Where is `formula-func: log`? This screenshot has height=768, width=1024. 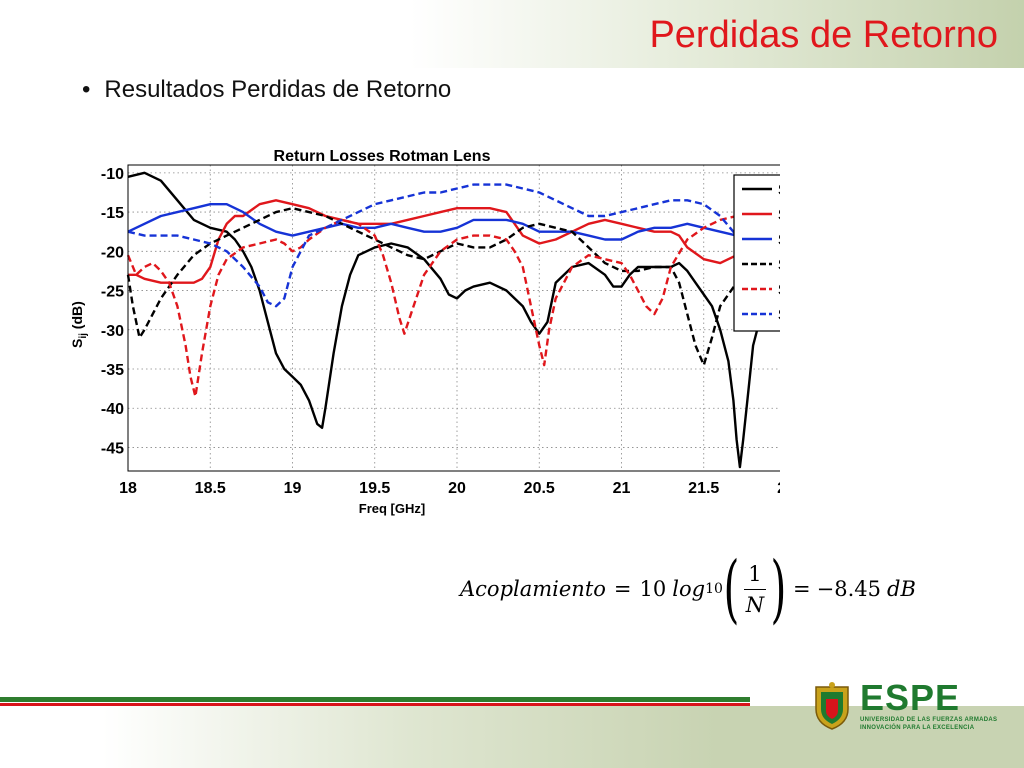
formula-func: log is located at coordinates (689, 589).